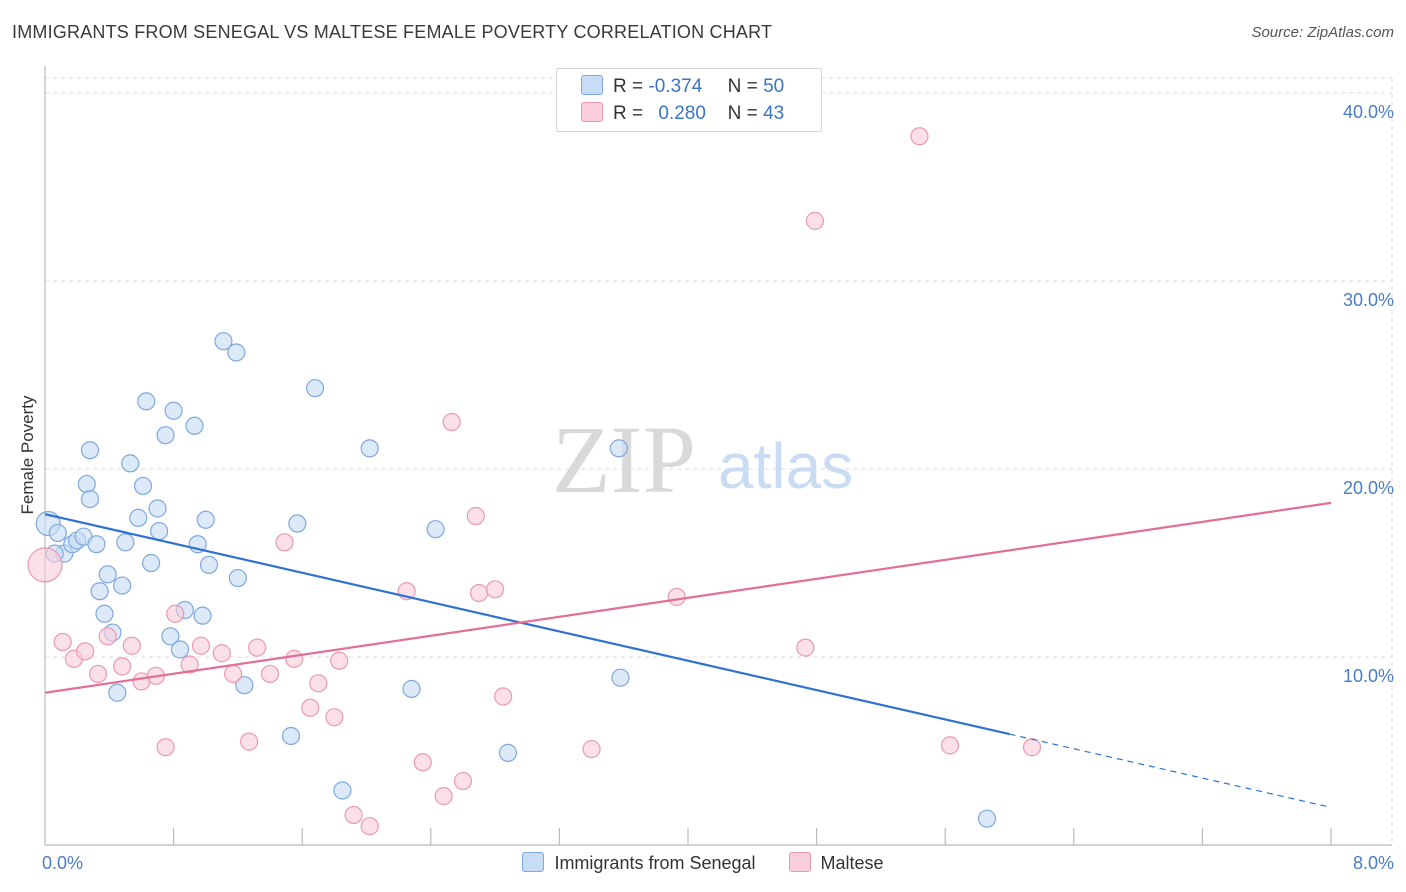  I want to click on watermark-atlas: atlas, so click(785, 466).